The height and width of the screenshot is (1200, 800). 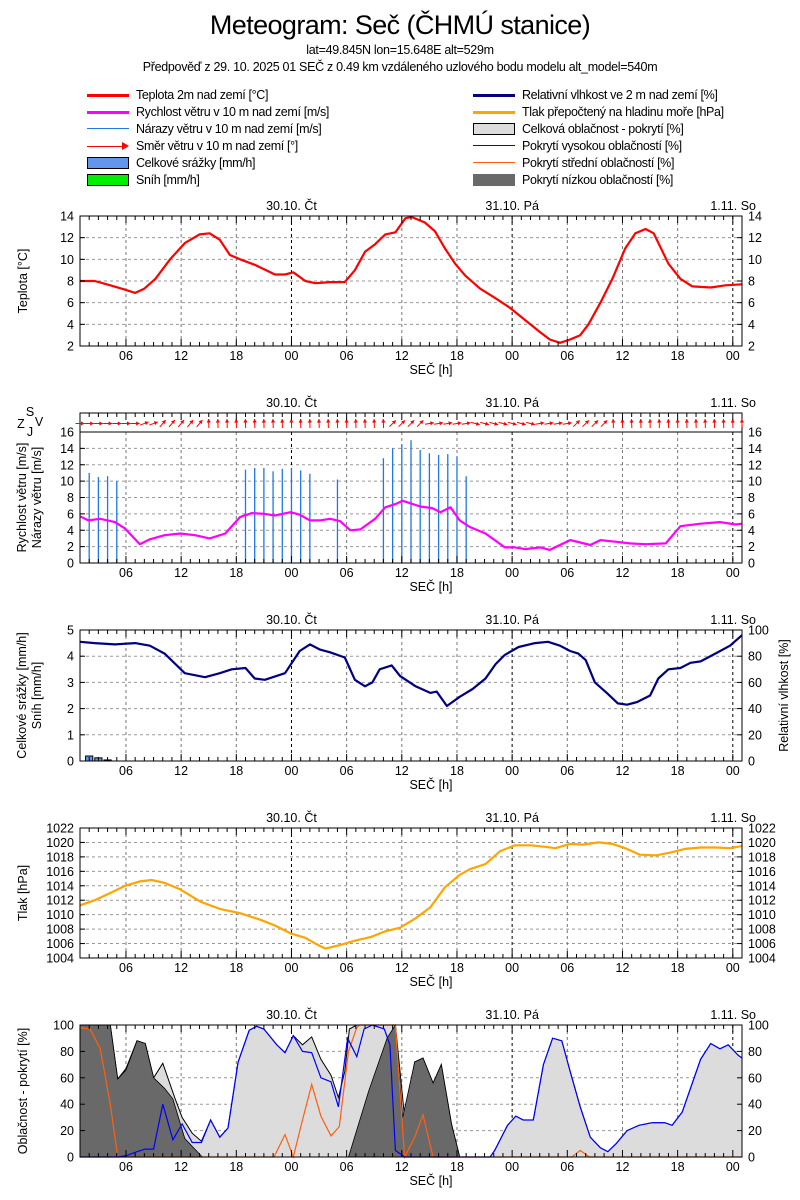 What do you see at coordinates (751, 498) in the screenshot?
I see `y-tick-label-right: 8` at bounding box center [751, 498].